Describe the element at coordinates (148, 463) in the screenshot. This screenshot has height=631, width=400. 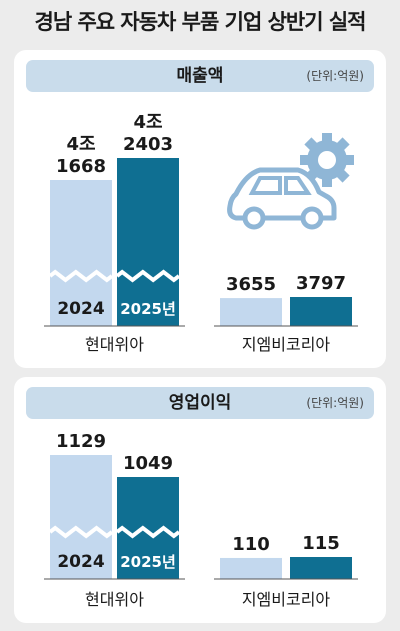
I see `value-label-0-1-0: 1049` at that location.